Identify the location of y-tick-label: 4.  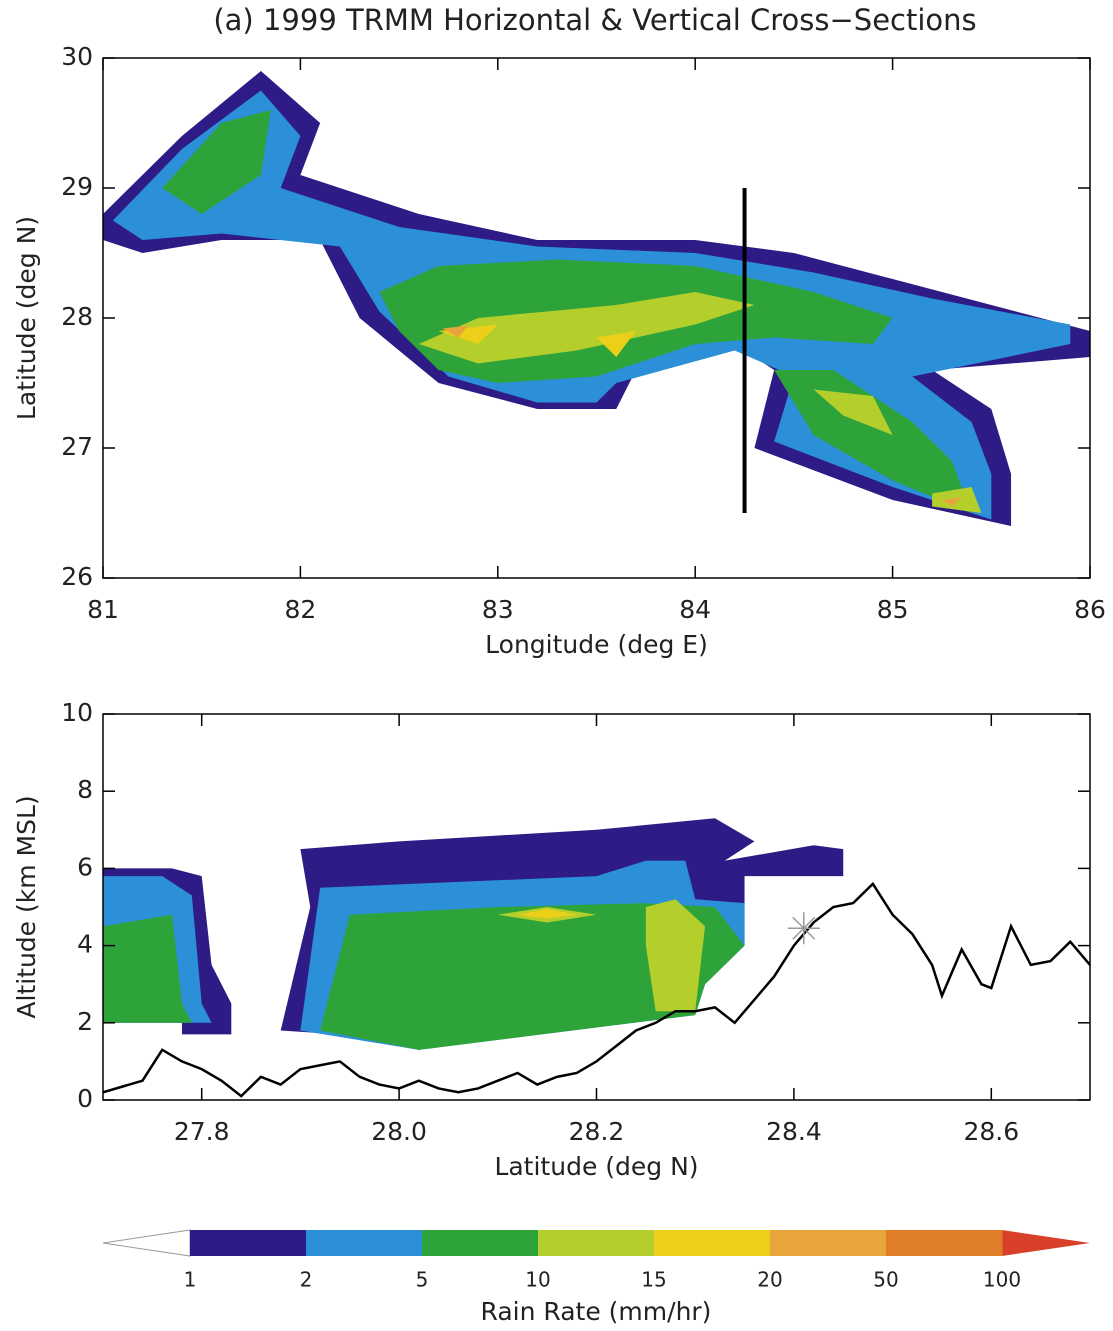
(85, 944).